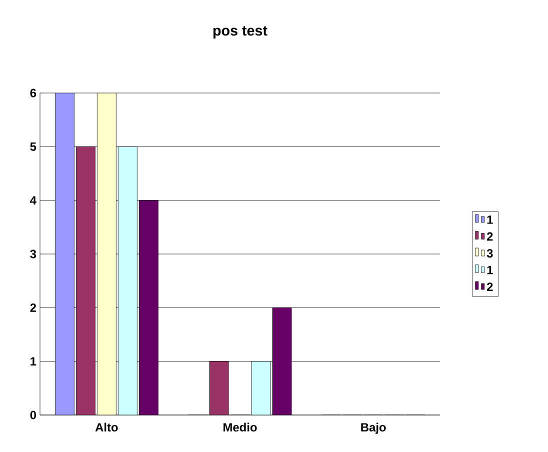 This screenshot has width=548, height=452. Describe the element at coordinates (33, 93) in the screenshot. I see `y-tick-label: 6` at that location.